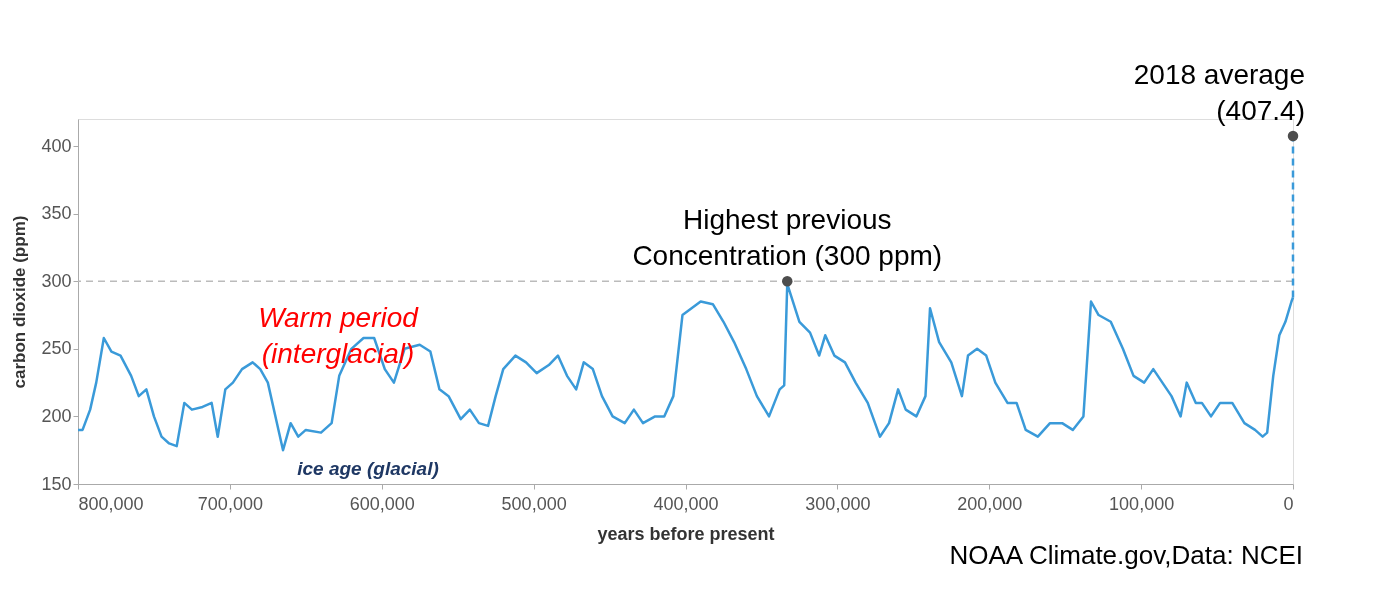 Image resolution: width=1393 pixels, height=593 pixels. I want to click on x-axis-title: years before present, so click(686, 533).